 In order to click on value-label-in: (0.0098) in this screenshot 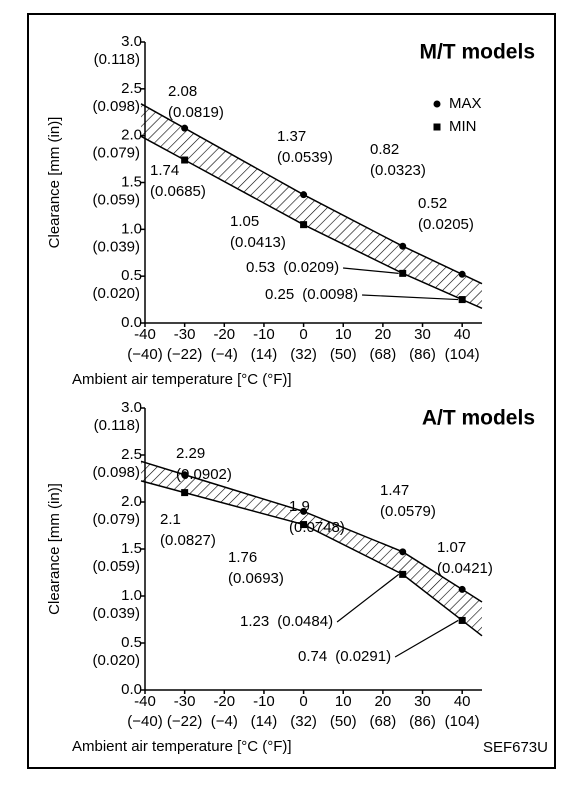, I will do `click(330, 294)`.